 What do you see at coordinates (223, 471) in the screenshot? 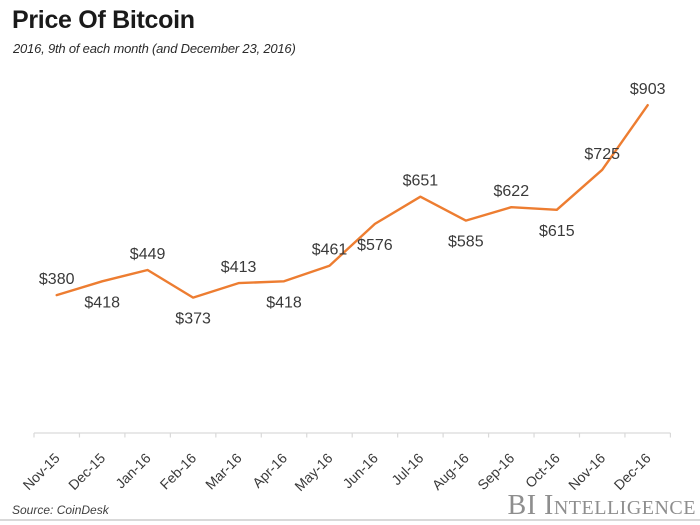
I see `x-axis-label: Mar-16` at bounding box center [223, 471].